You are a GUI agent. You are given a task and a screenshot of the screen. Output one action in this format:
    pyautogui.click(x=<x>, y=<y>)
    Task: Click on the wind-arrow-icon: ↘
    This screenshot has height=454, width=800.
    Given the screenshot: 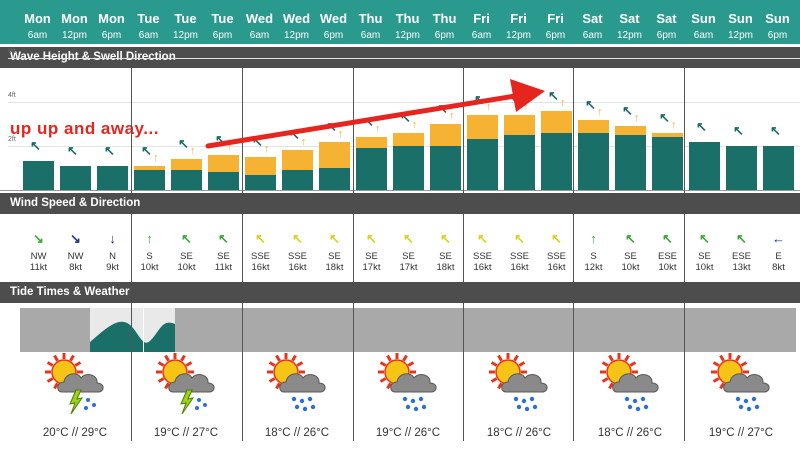 What is the action you would take?
    pyautogui.click(x=38, y=238)
    